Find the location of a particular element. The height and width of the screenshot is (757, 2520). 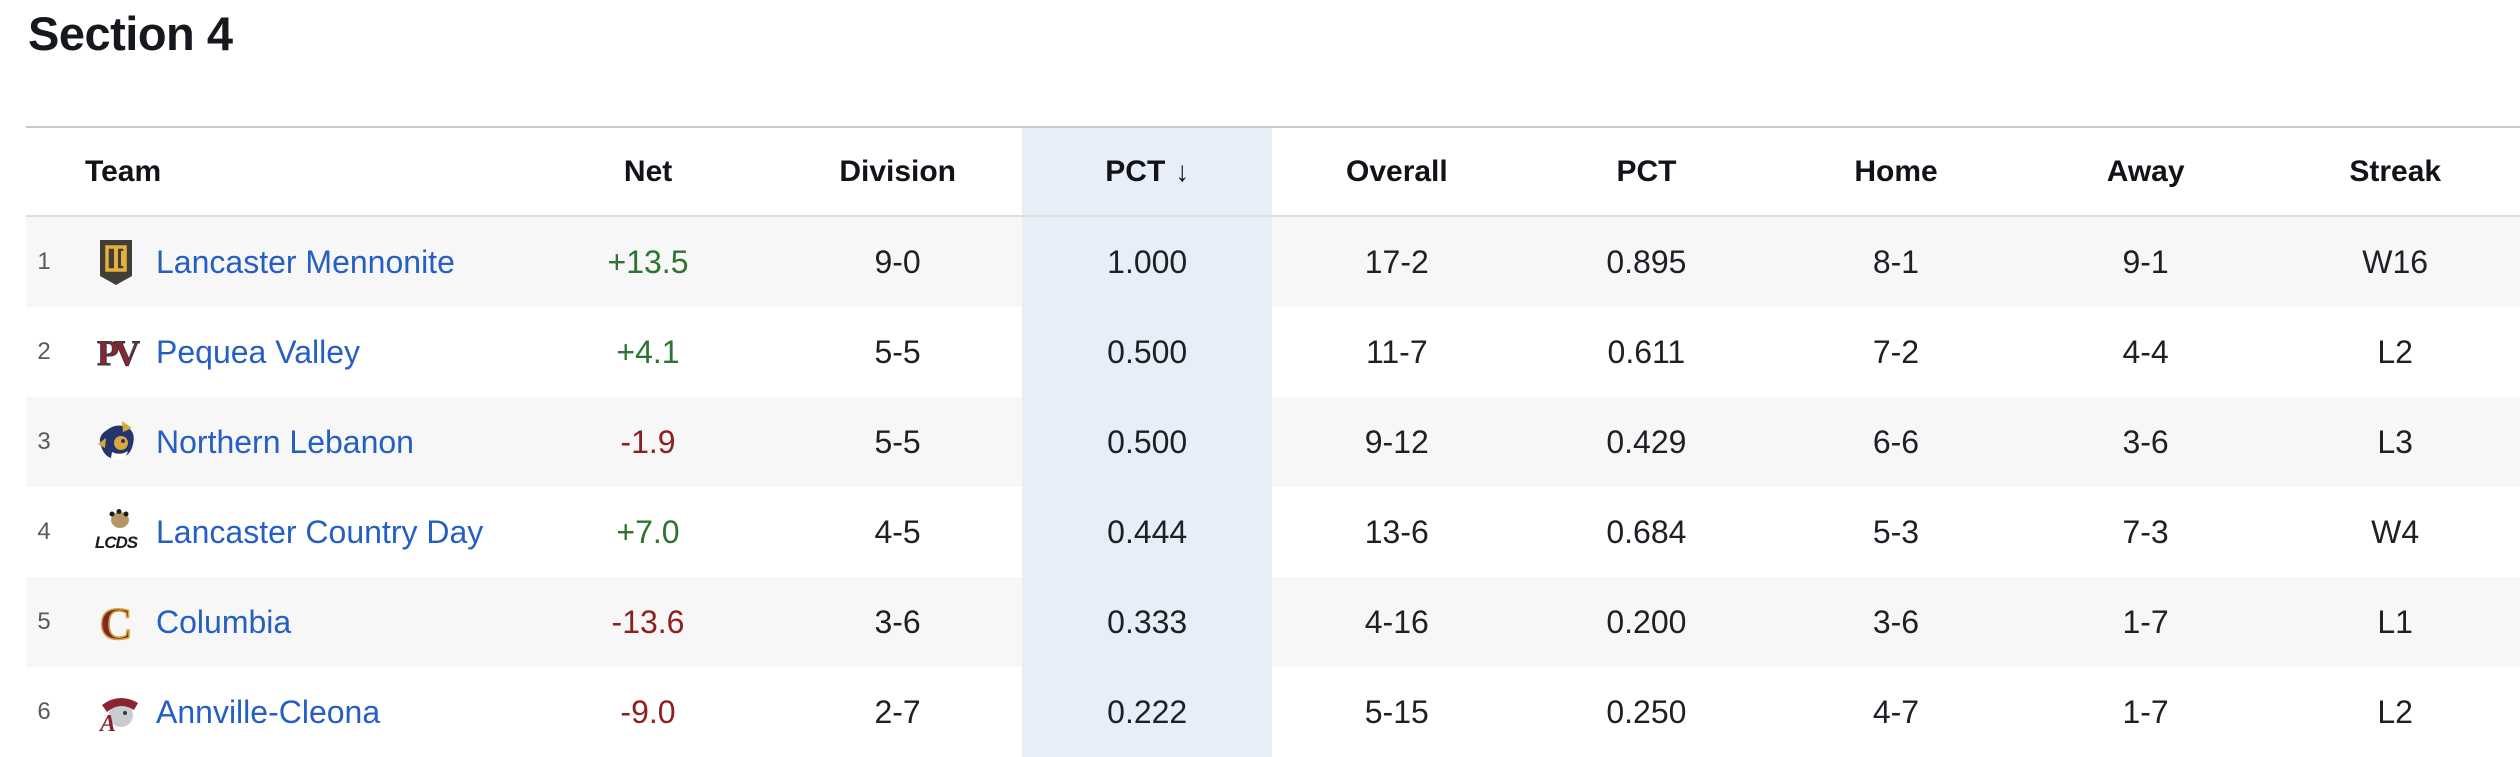

net-cell: -13.6 is located at coordinates (648, 621).